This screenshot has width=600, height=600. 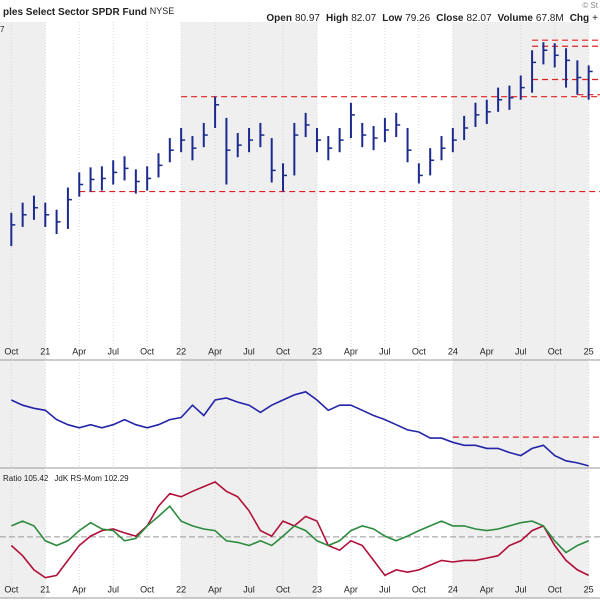 I want to click on quote-label: Open, so click(x=279, y=18).